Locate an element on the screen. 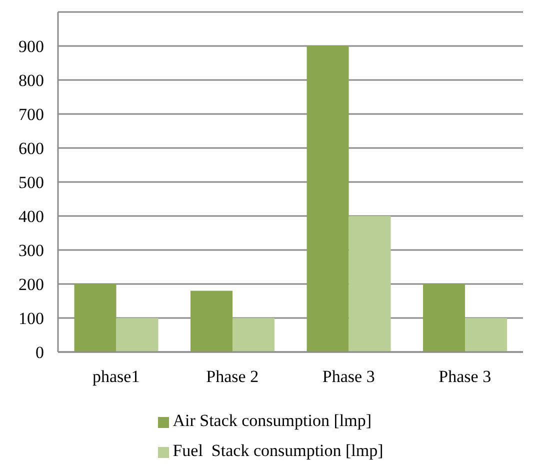 The height and width of the screenshot is (472, 551). y-tick-label: 300 is located at coordinates (31, 250).